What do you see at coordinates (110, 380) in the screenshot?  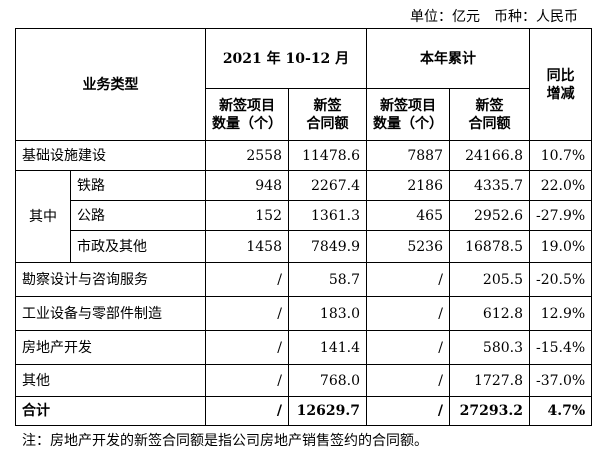 I see `table-cell: 其他` at bounding box center [110, 380].